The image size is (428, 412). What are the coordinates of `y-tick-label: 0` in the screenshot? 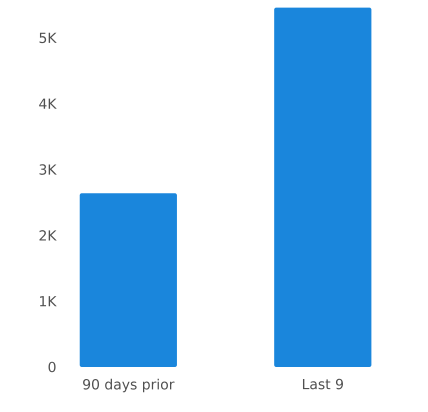 It's located at (52, 367).